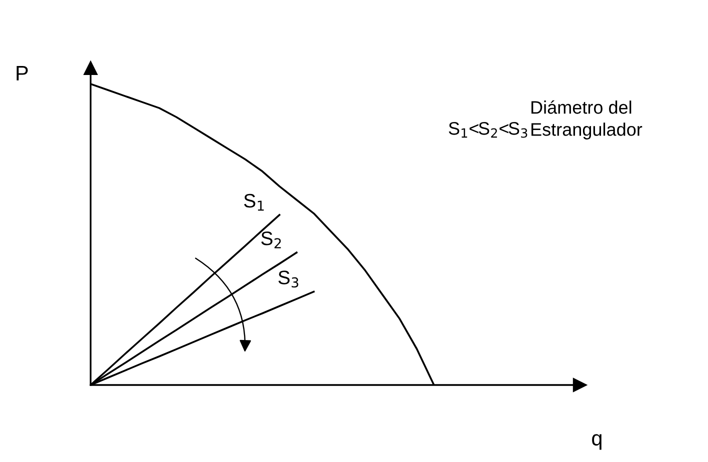 The height and width of the screenshot is (462, 708). Describe the element at coordinates (597, 442) in the screenshot. I see `x-axis-title: q` at that location.